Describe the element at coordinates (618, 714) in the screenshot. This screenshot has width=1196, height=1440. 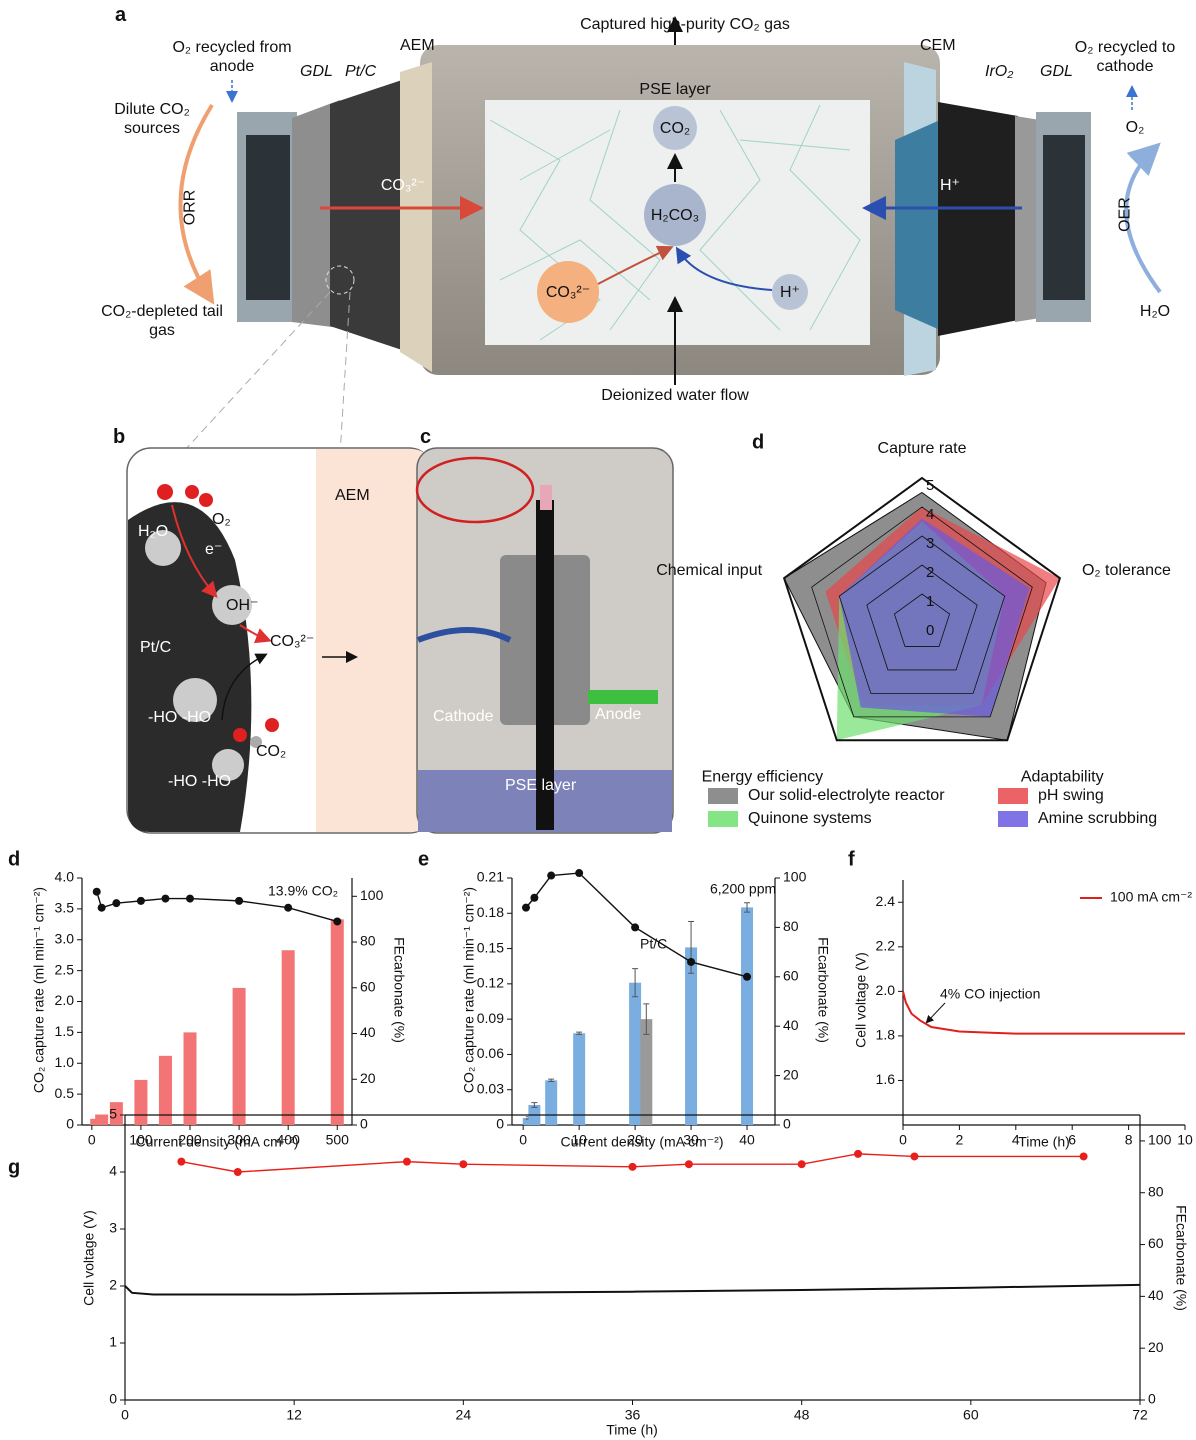
I see `label: Anode` at that location.